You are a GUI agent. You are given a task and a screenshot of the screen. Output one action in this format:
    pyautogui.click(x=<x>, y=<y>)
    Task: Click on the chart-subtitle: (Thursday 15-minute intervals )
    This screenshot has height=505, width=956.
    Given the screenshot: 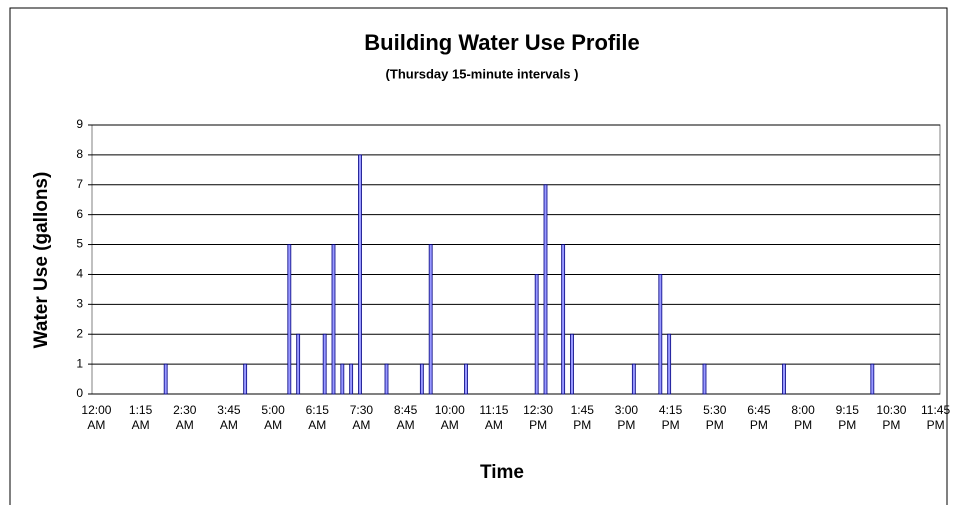 What is the action you would take?
    pyautogui.click(x=482, y=73)
    